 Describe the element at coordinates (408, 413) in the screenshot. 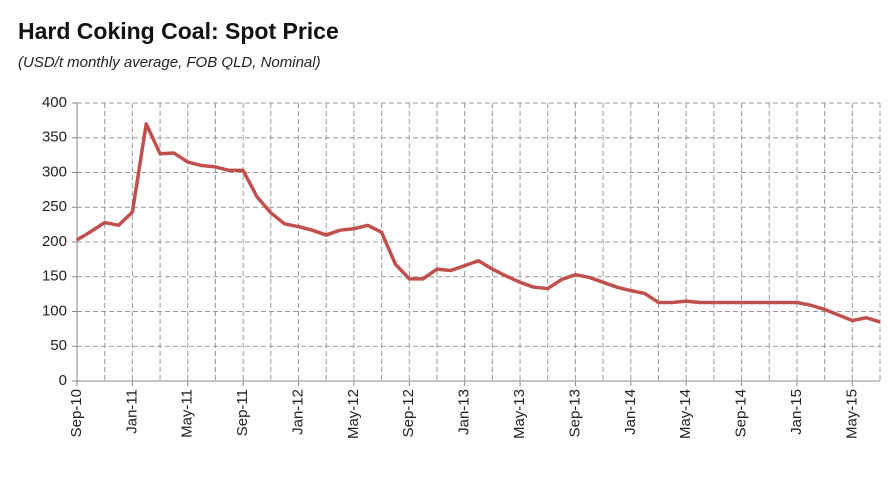

I see `x-tick-label: Sep-12` at that location.